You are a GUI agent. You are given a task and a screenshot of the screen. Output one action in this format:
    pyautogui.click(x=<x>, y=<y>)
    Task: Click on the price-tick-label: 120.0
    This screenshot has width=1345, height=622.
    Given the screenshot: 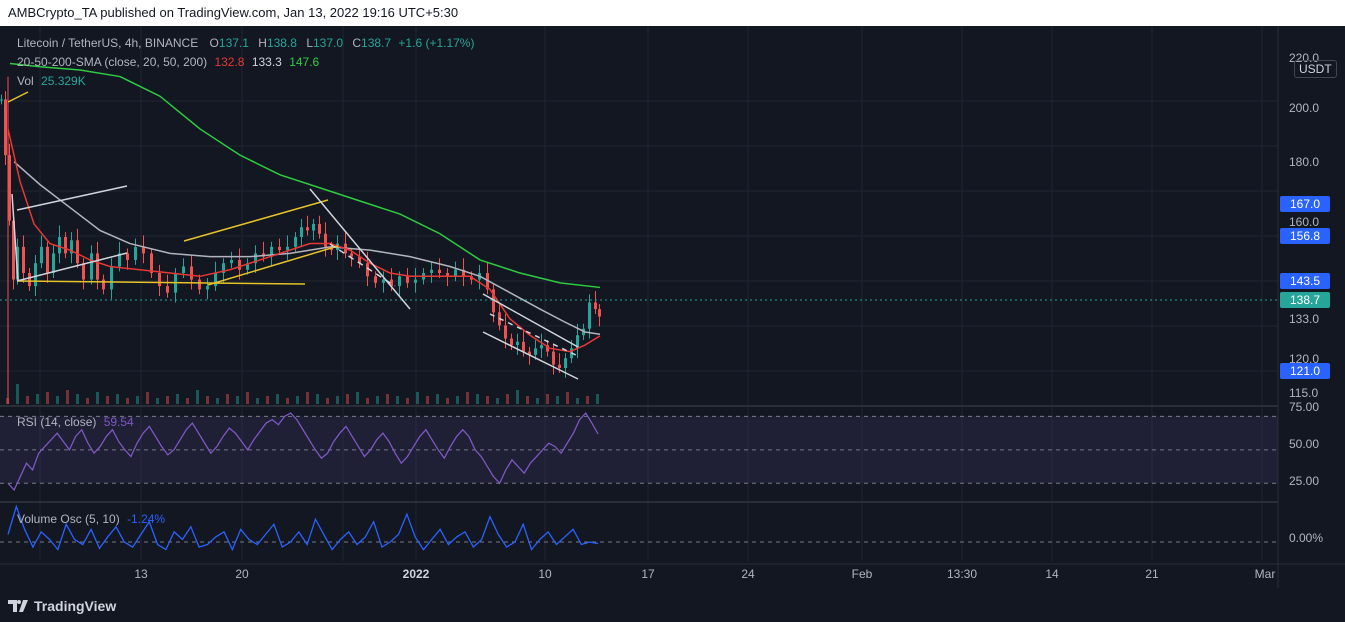 What is the action you would take?
    pyautogui.click(x=1304, y=359)
    